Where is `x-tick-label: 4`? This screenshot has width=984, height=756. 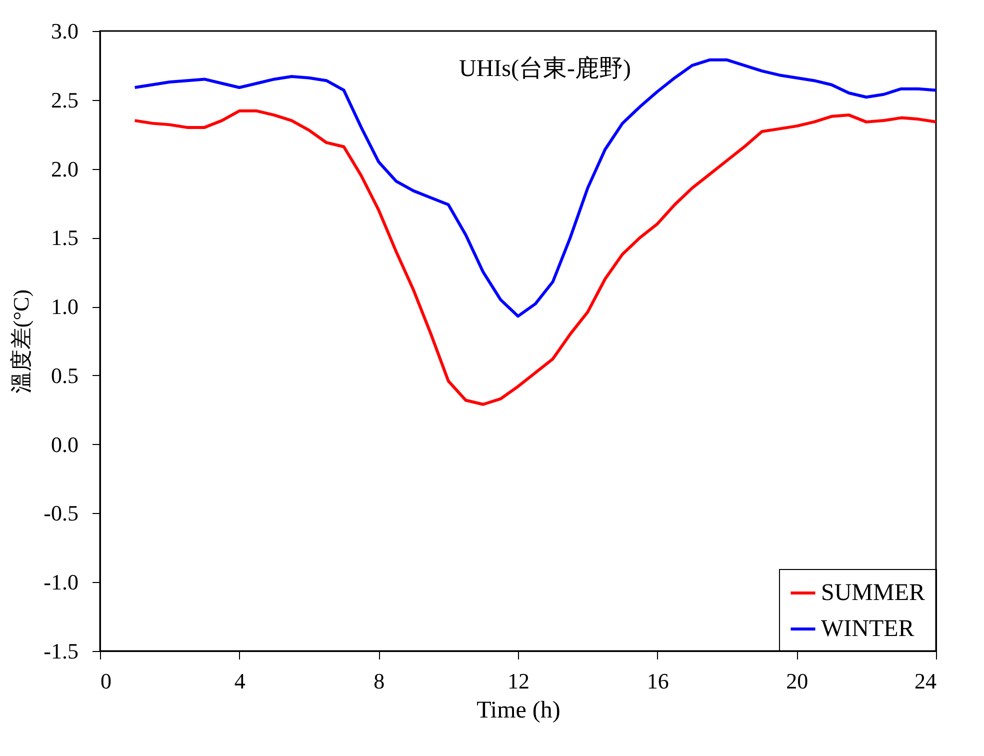 x-tick-label: 4 is located at coordinates (240, 681).